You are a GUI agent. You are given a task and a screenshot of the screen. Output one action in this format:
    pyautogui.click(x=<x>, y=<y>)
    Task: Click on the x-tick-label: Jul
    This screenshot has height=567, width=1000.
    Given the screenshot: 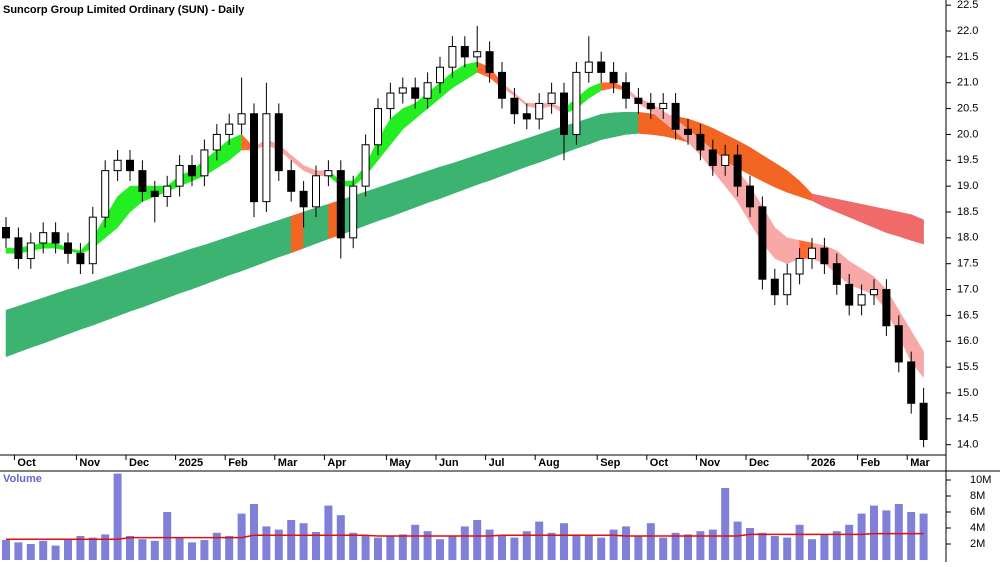 What is the action you would take?
    pyautogui.click(x=497, y=463)
    